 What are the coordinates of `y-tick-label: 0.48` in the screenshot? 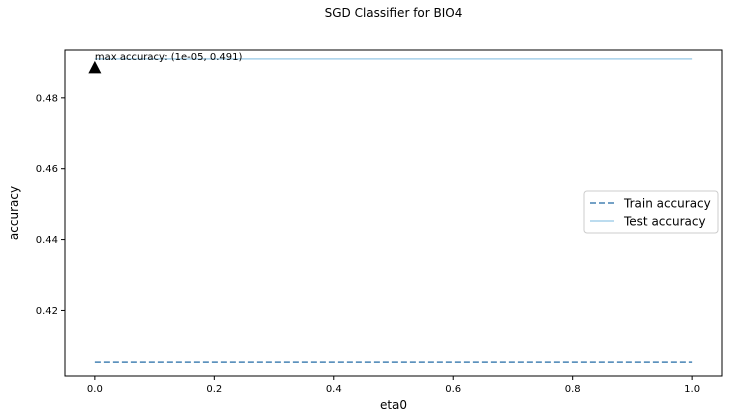 It's located at (47, 98).